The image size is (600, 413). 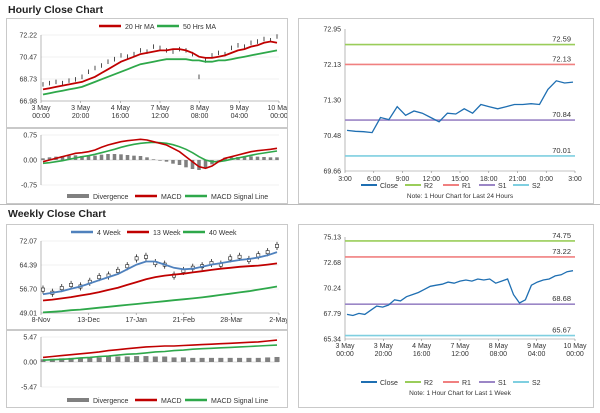 I want to click on y-tick-label: 70.24, so click(x=332, y=289).